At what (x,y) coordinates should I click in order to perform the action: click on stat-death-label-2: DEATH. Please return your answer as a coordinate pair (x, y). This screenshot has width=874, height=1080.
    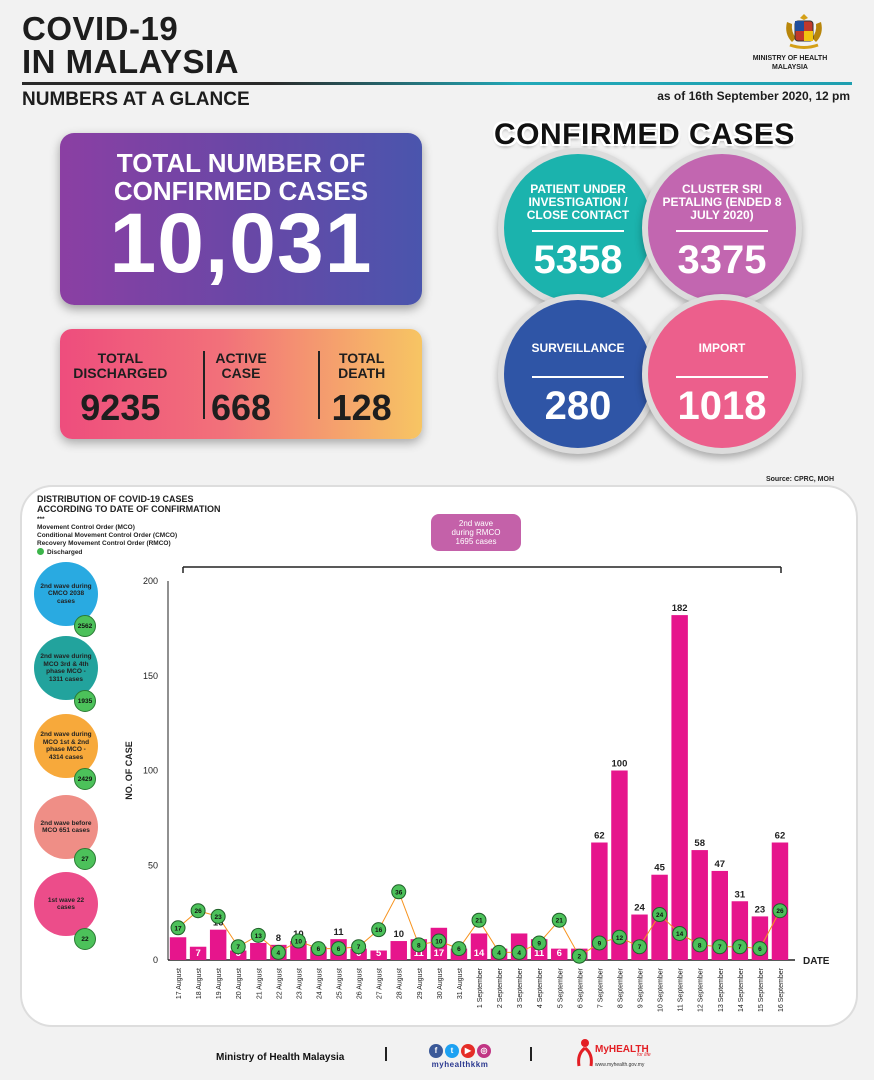
    Looking at the image, I should click on (362, 373).